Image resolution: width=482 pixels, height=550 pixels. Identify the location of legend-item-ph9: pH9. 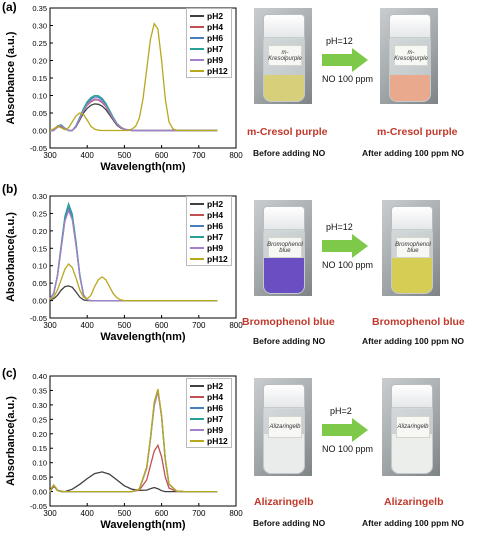
(209, 247).